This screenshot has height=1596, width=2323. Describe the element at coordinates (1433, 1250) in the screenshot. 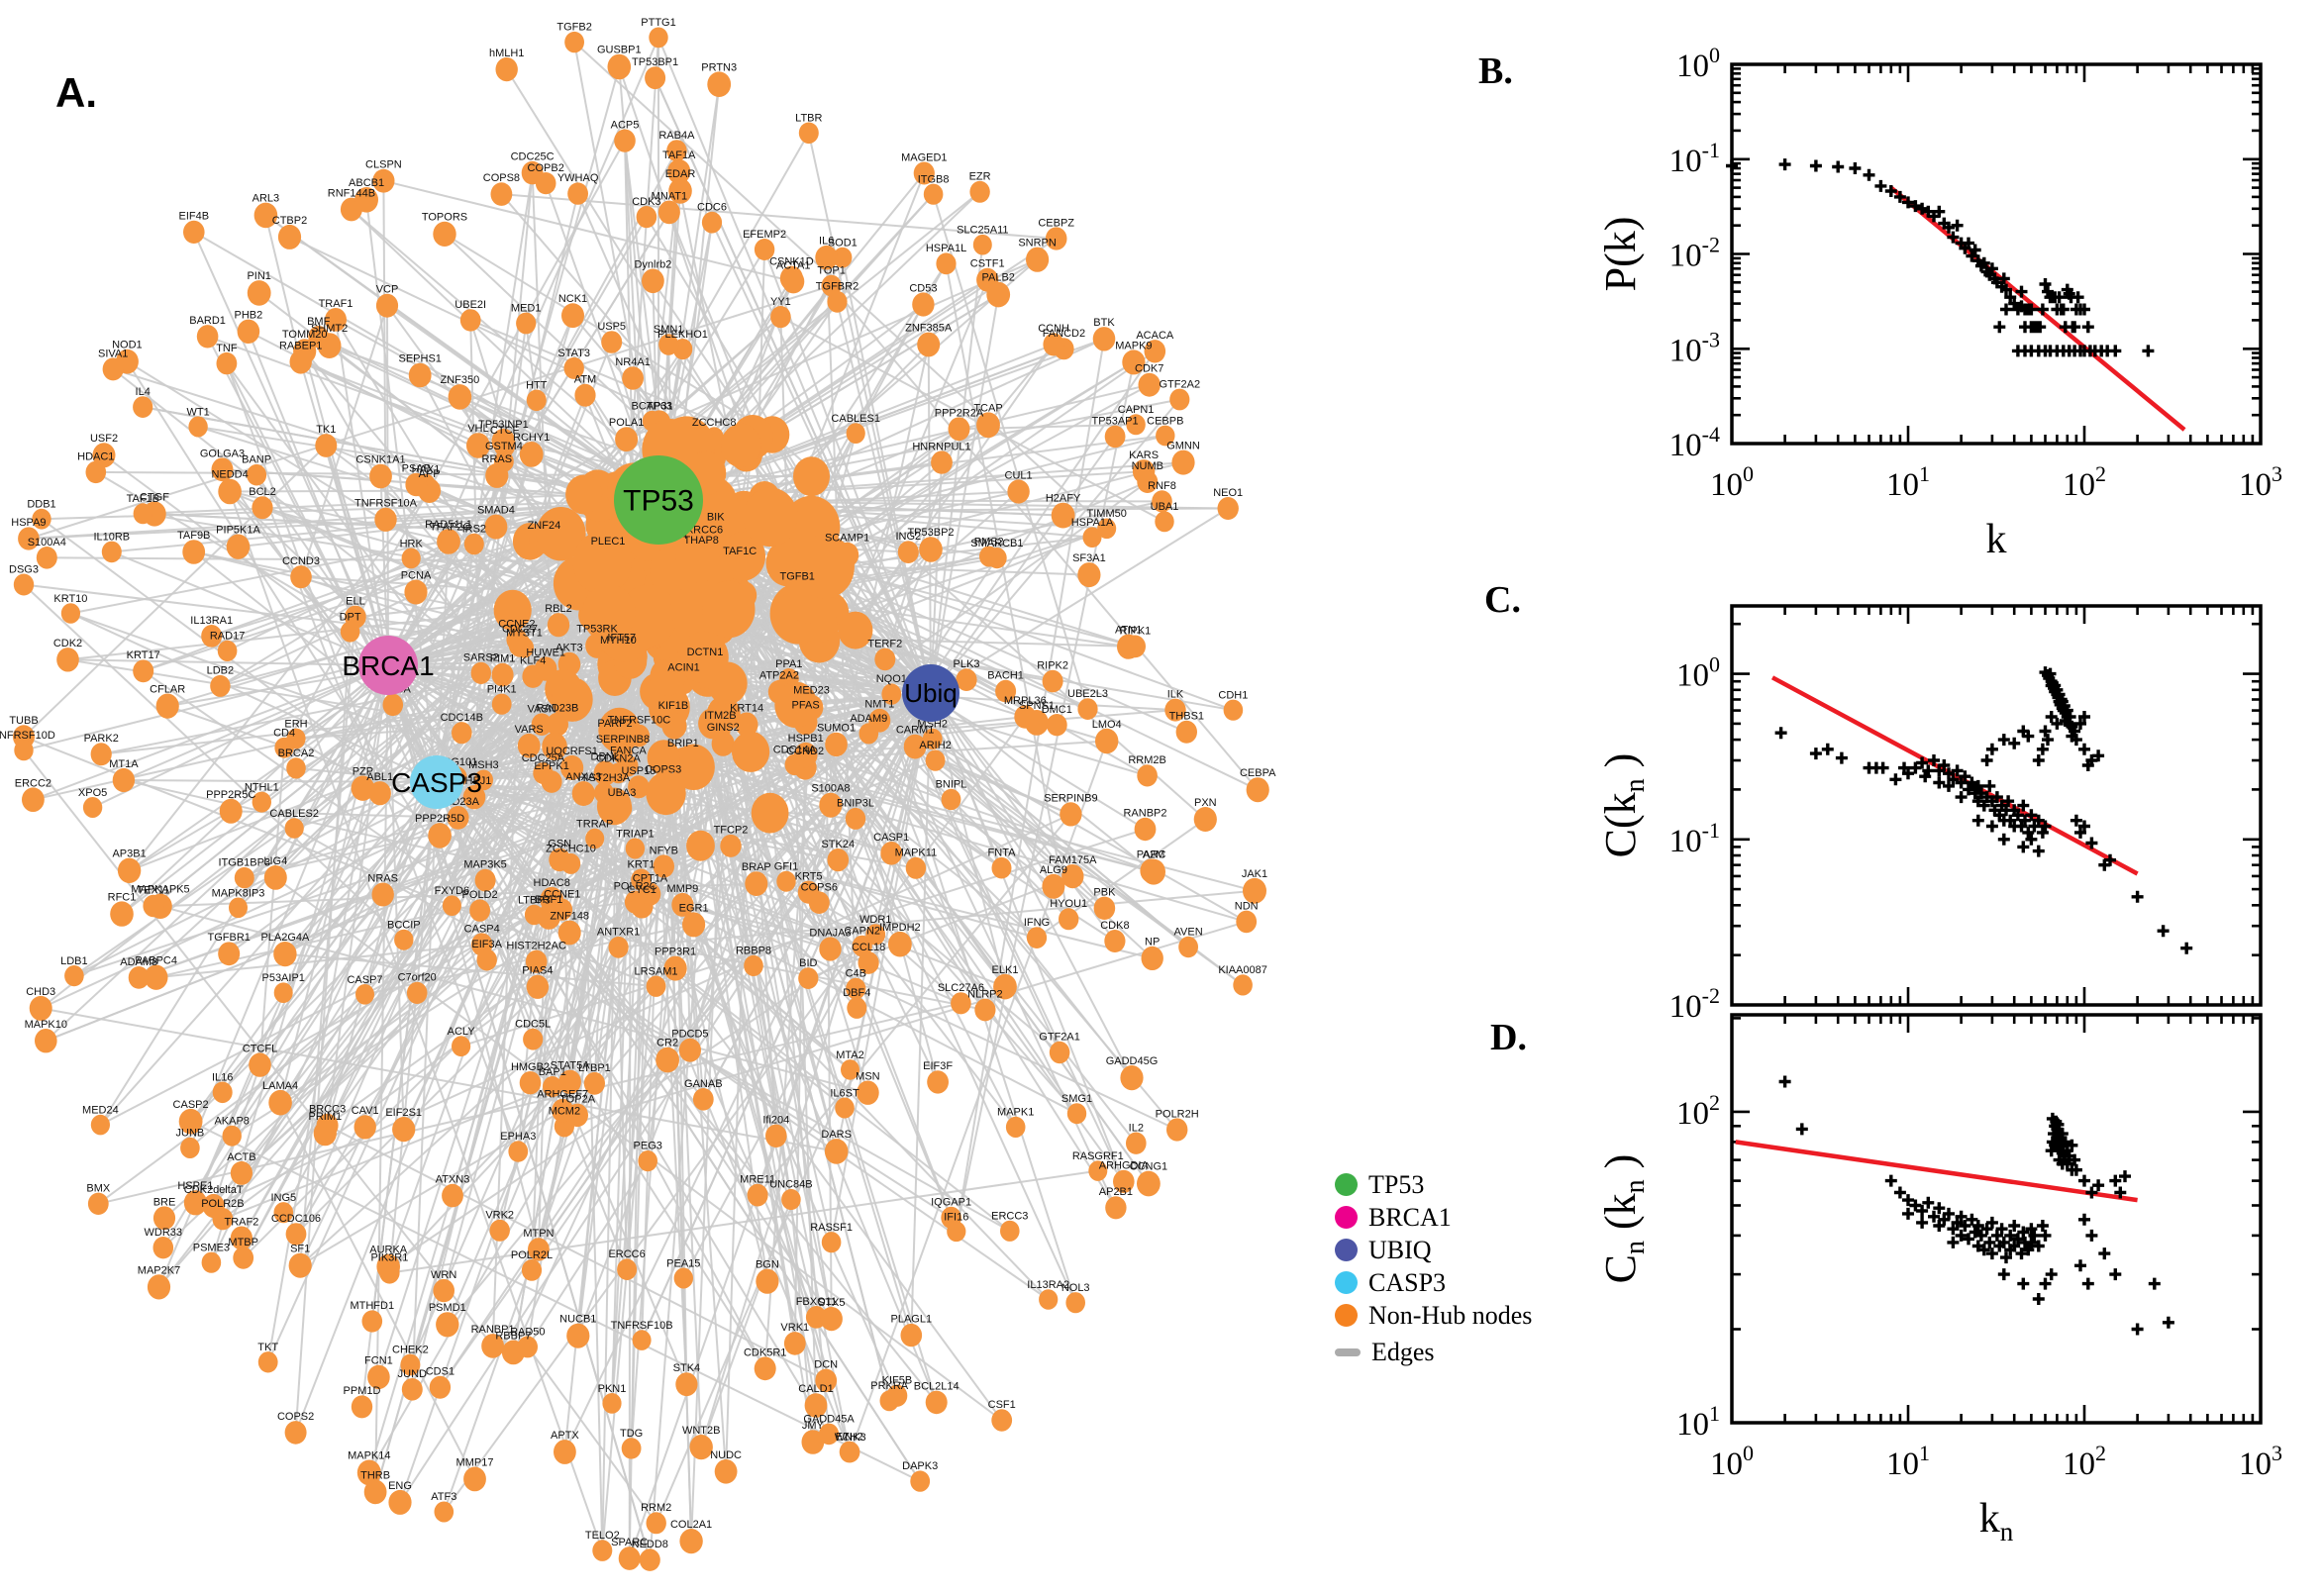

I see `legend-item-ubiq: UBIQ` at that location.